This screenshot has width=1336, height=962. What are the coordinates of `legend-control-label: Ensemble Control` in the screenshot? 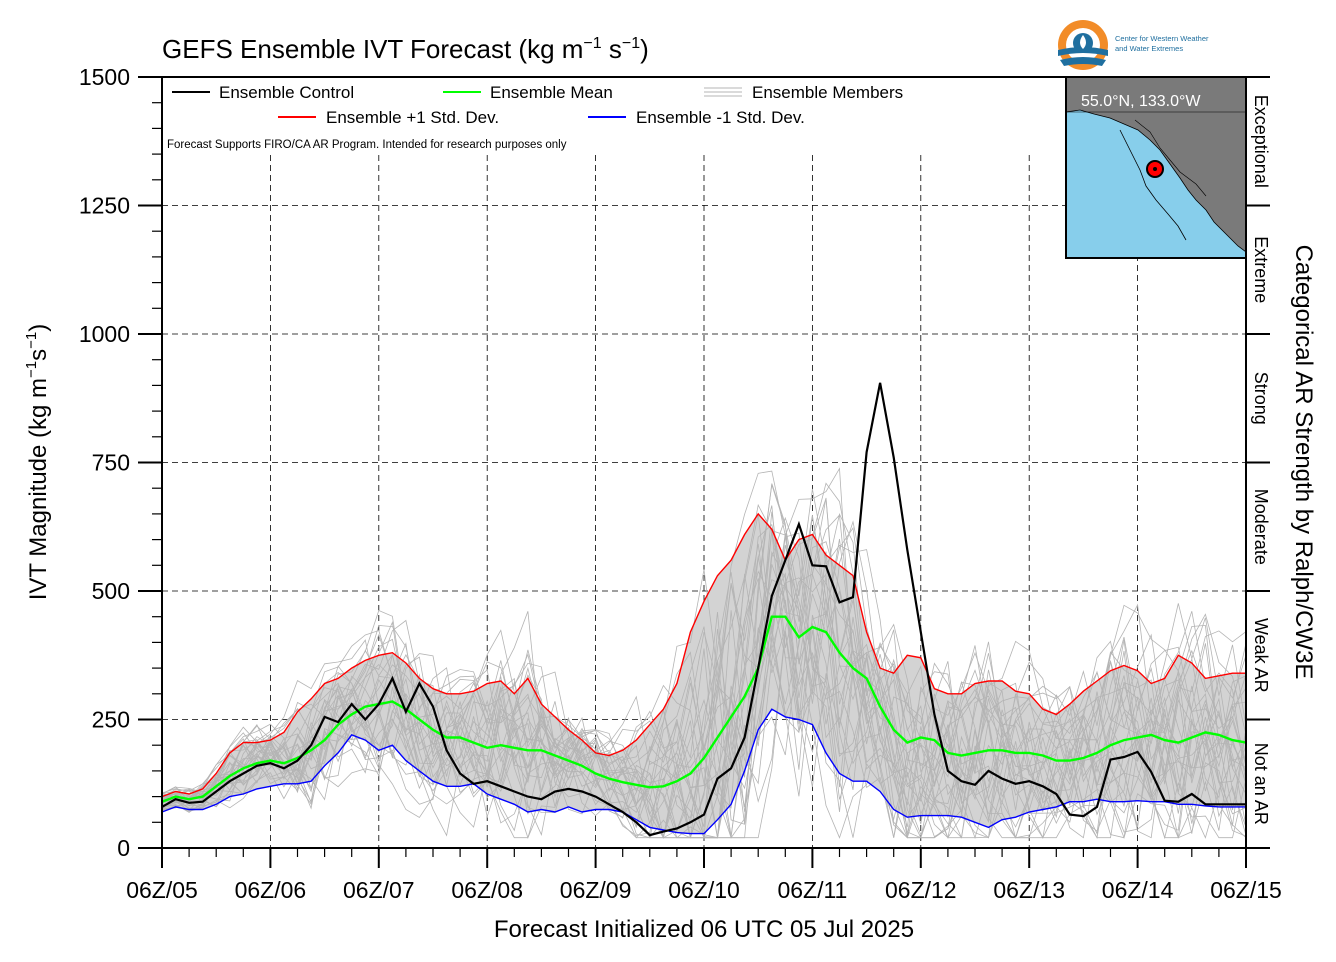 It's located at (286, 92).